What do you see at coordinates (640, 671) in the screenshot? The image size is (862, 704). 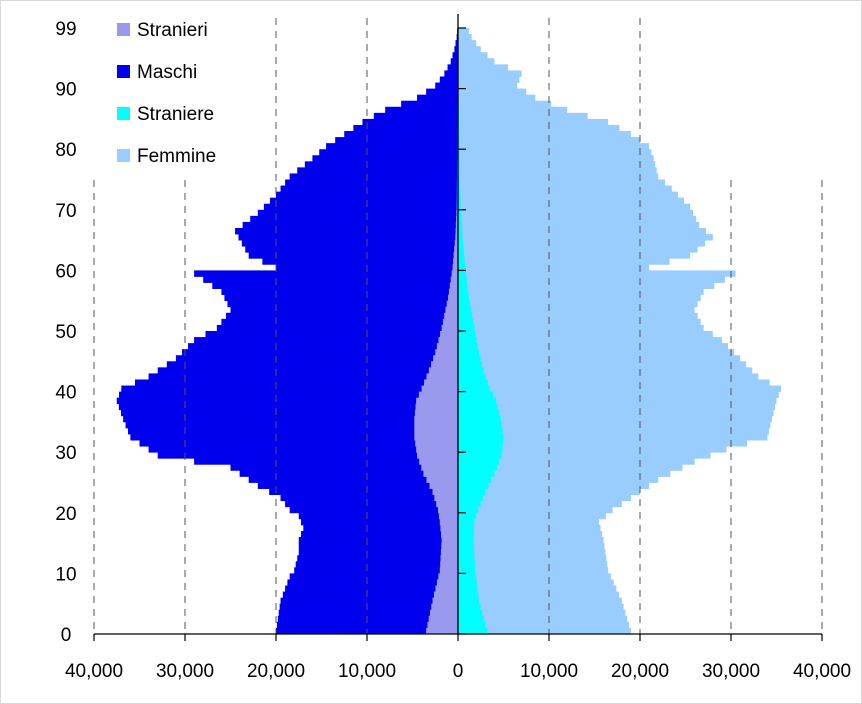 I see `x-tick-label: 20,000` at bounding box center [640, 671].